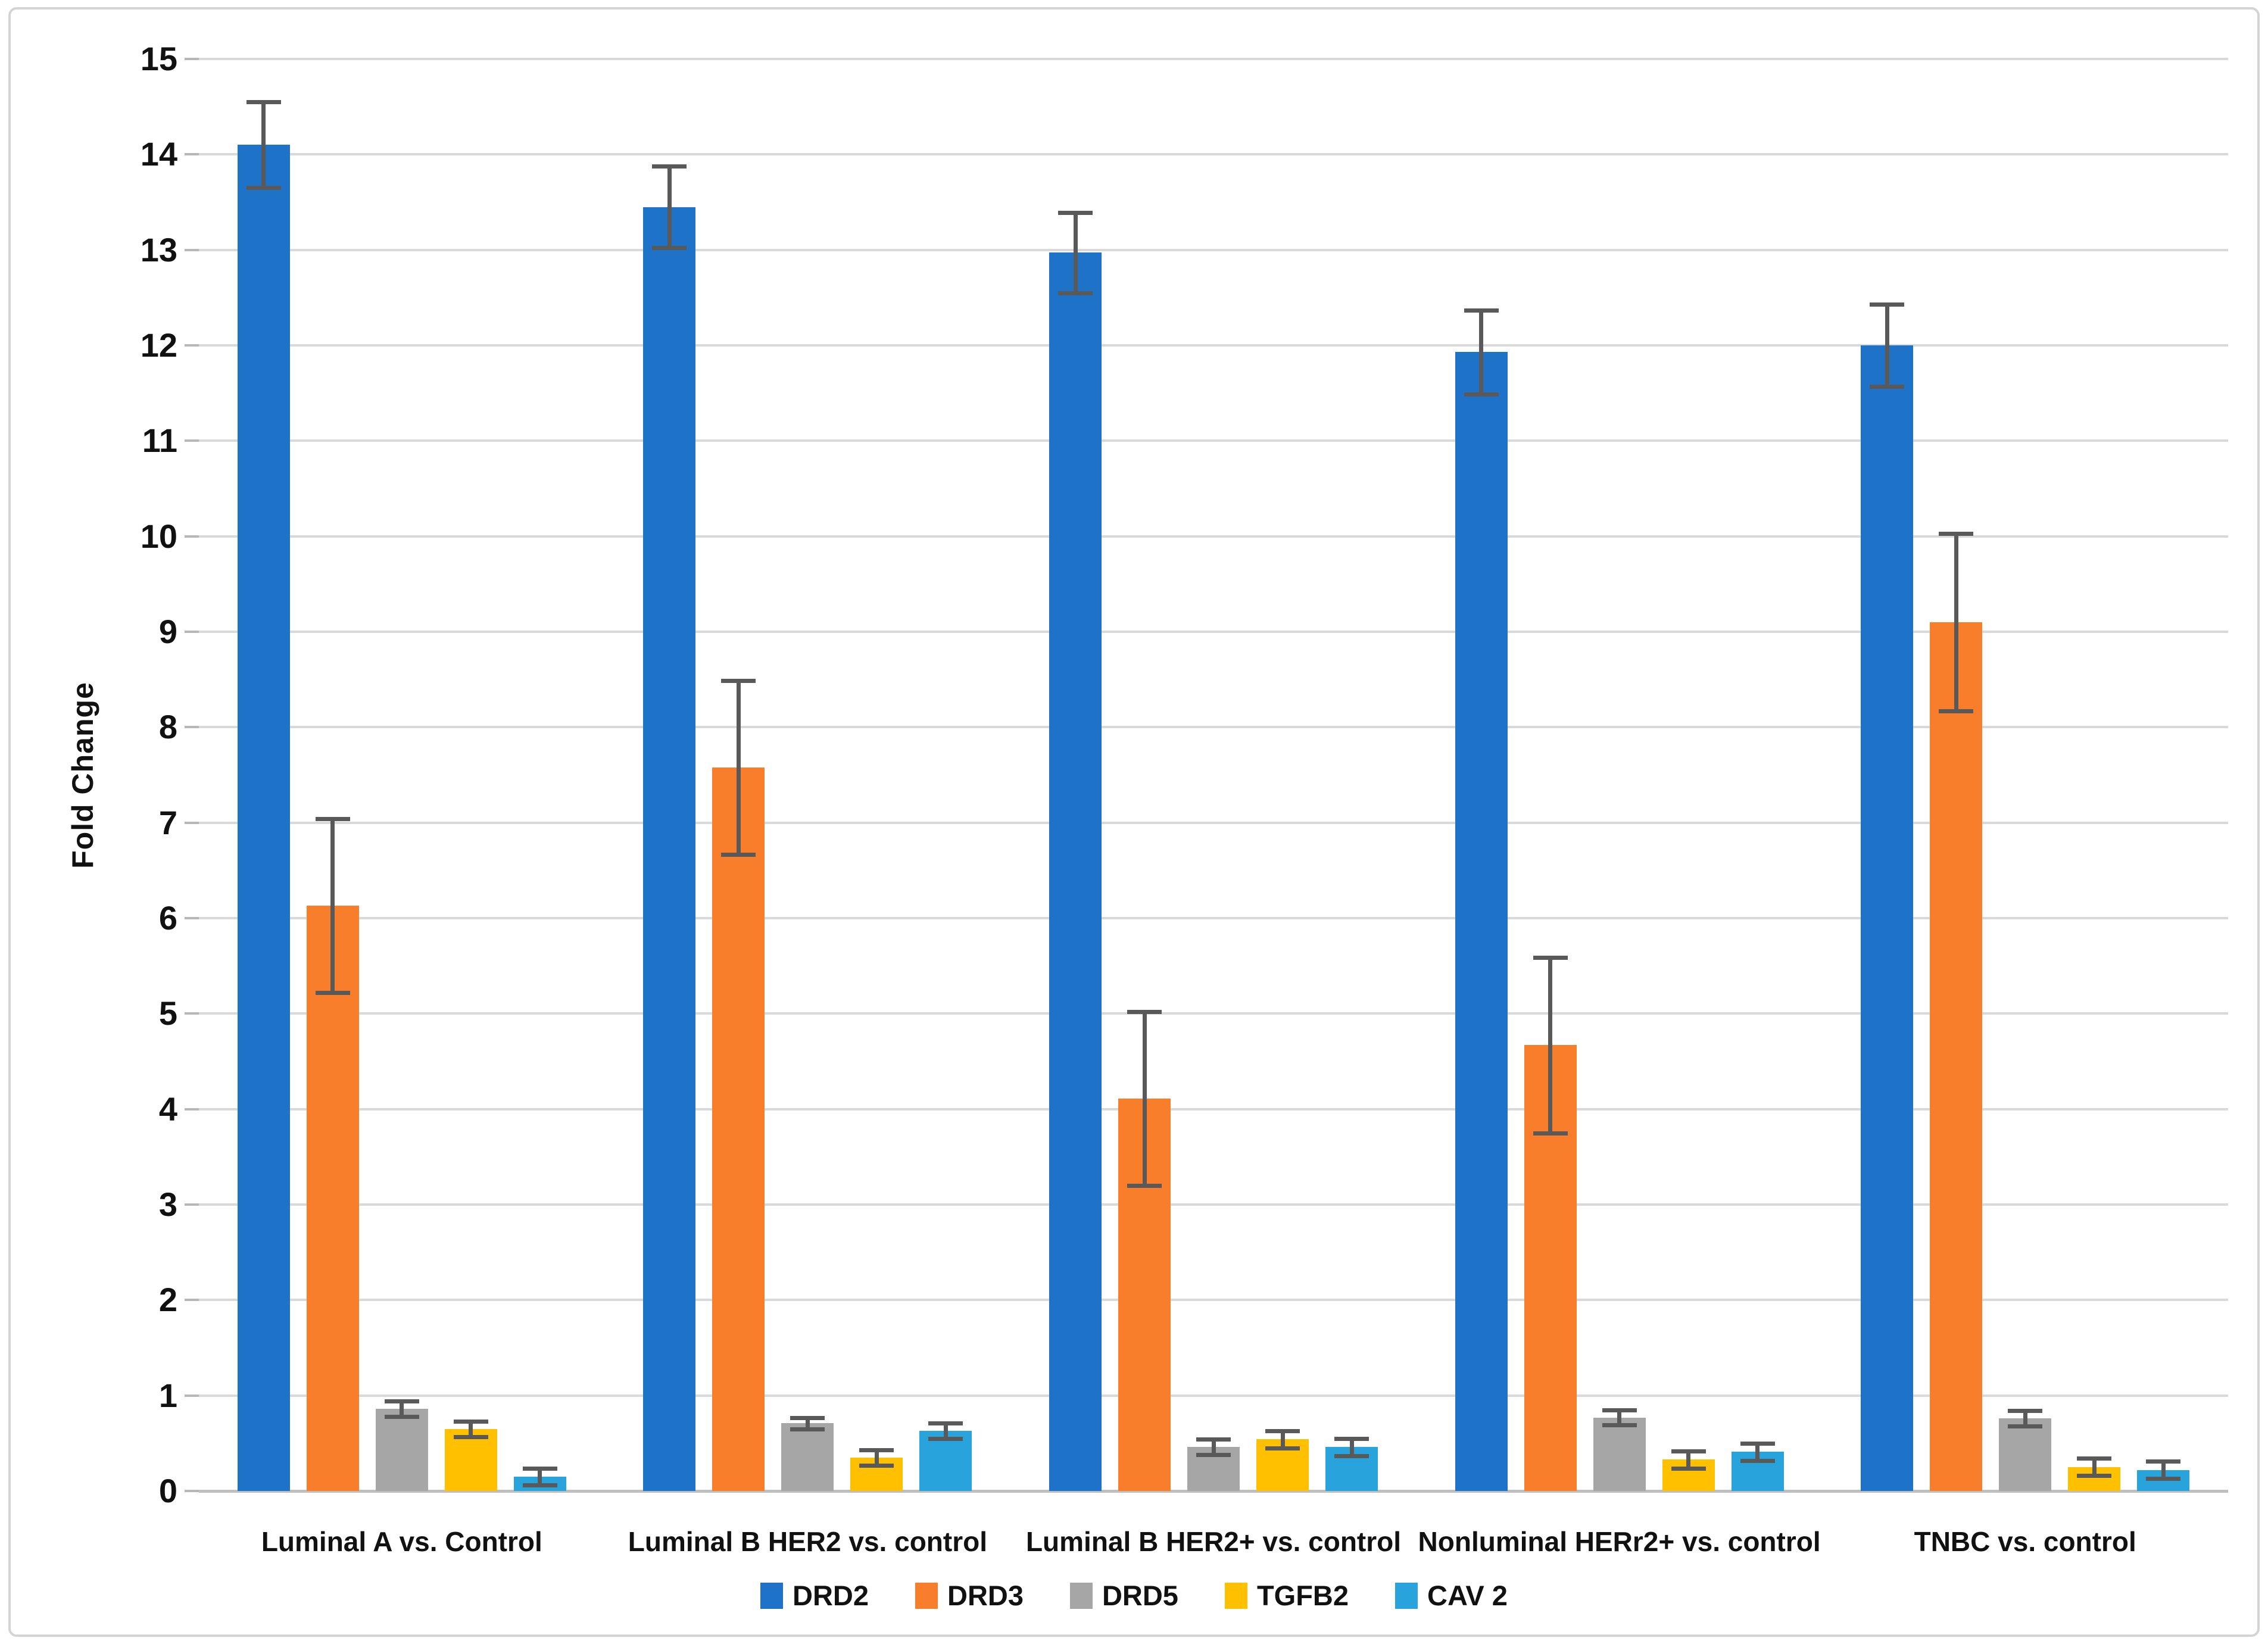 This screenshot has width=2268, height=1644. I want to click on y-tick-label: 2, so click(167, 1300).